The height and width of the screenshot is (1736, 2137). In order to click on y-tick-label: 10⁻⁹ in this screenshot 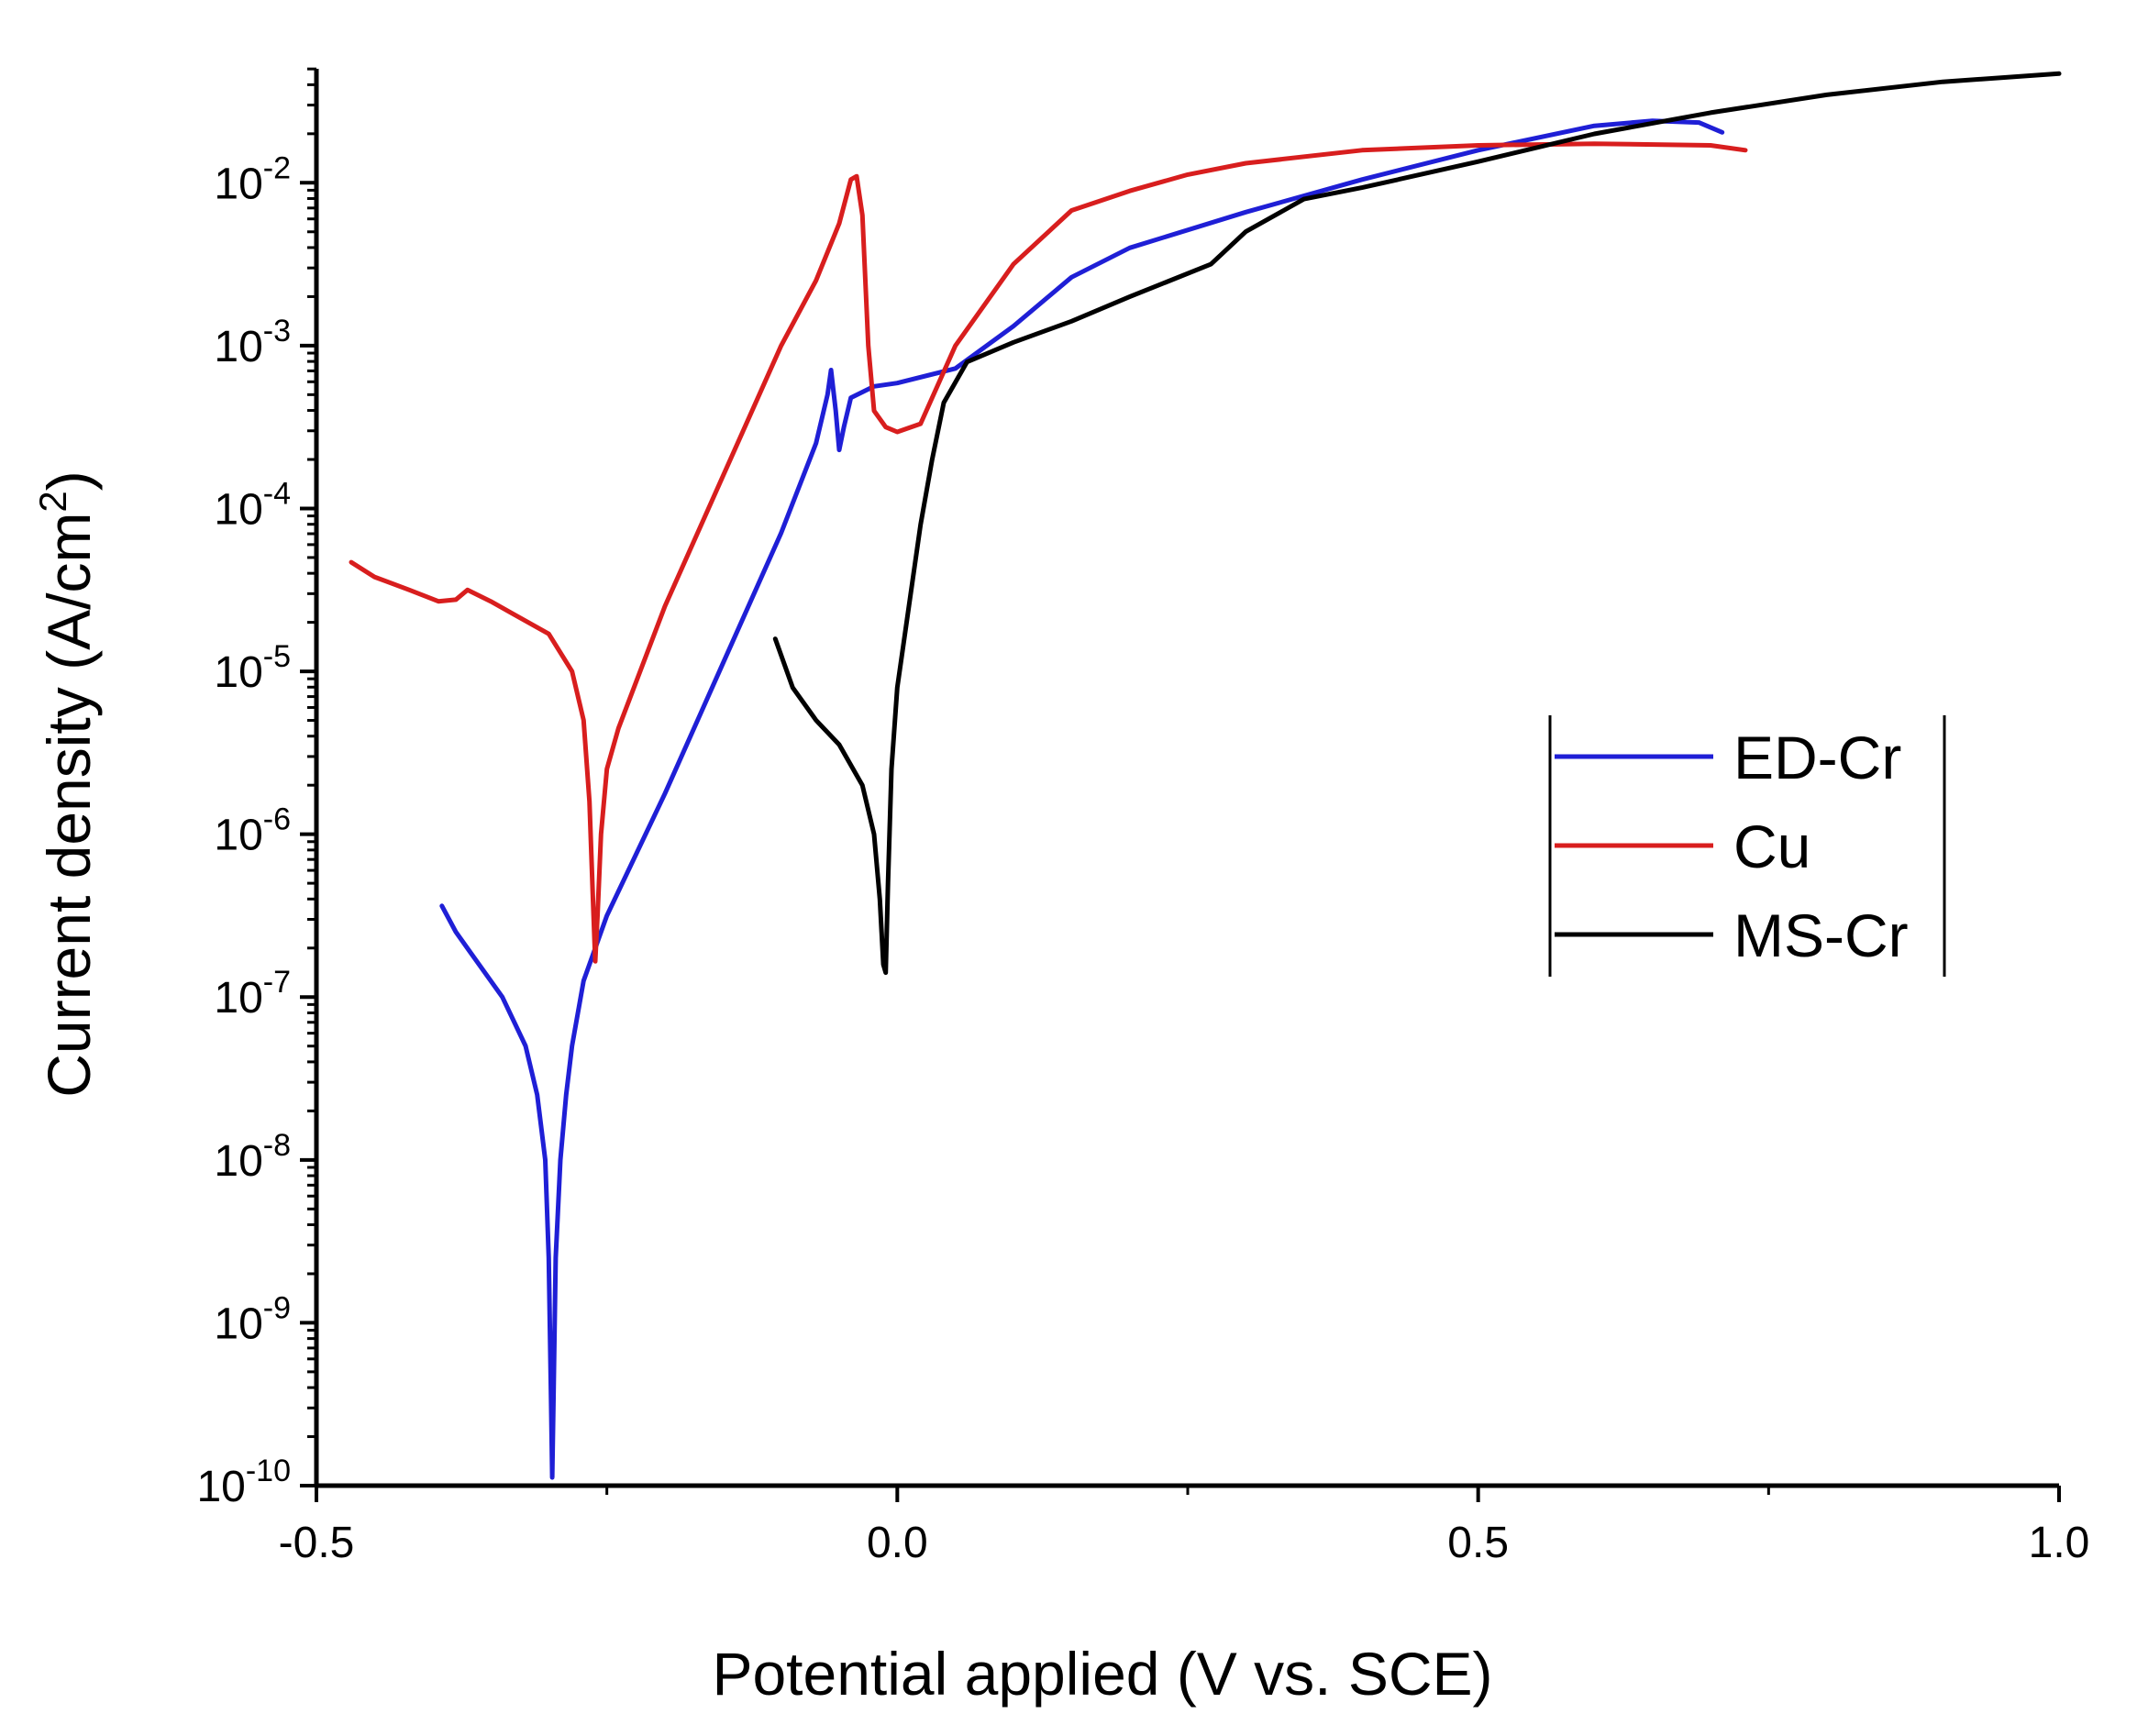, I will do `click(252, 1319)`.